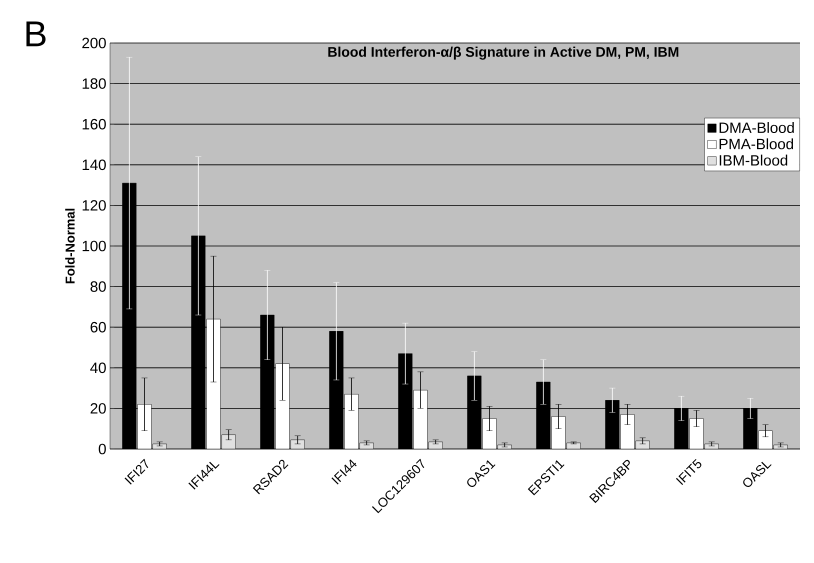 This screenshot has height=563, width=814. I want to click on y-tick-label: 140, so click(94, 165).